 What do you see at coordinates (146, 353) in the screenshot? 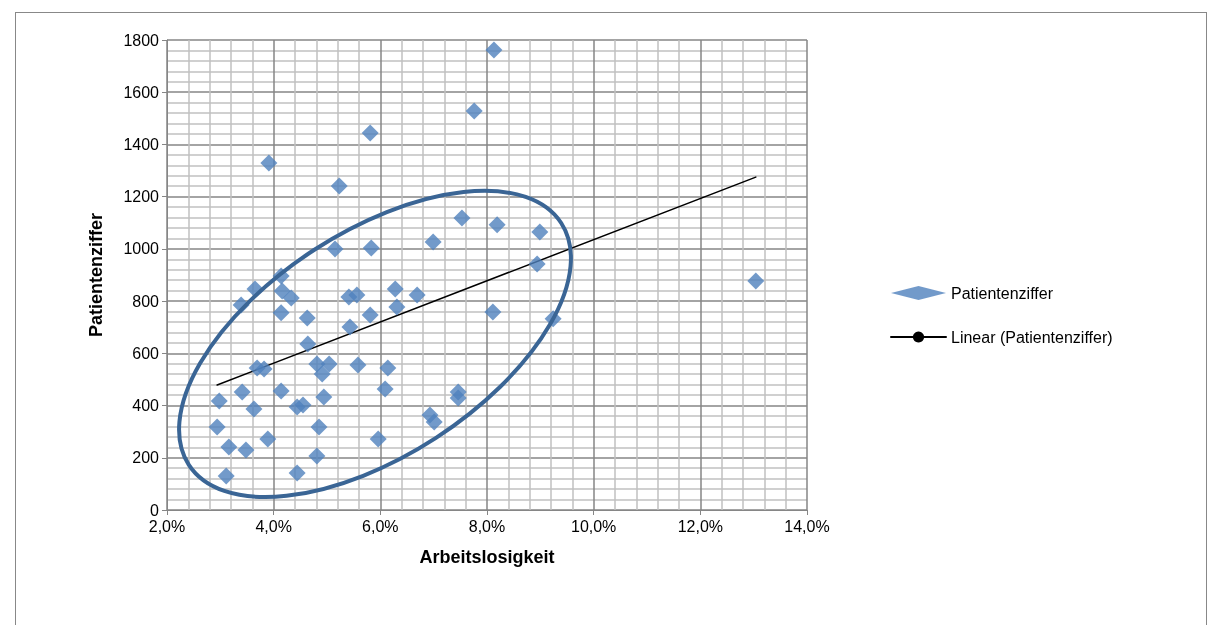
I see `y-tick-label: 600` at bounding box center [146, 353].